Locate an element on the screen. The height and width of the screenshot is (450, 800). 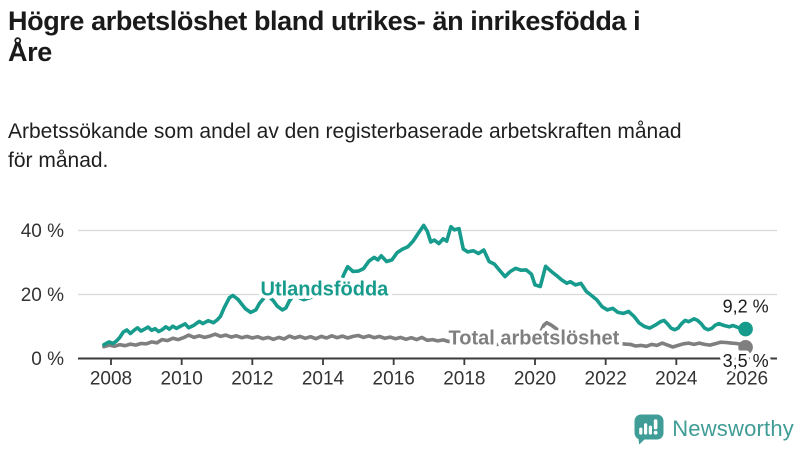
x-tick-label: 2008 is located at coordinates (111, 379).